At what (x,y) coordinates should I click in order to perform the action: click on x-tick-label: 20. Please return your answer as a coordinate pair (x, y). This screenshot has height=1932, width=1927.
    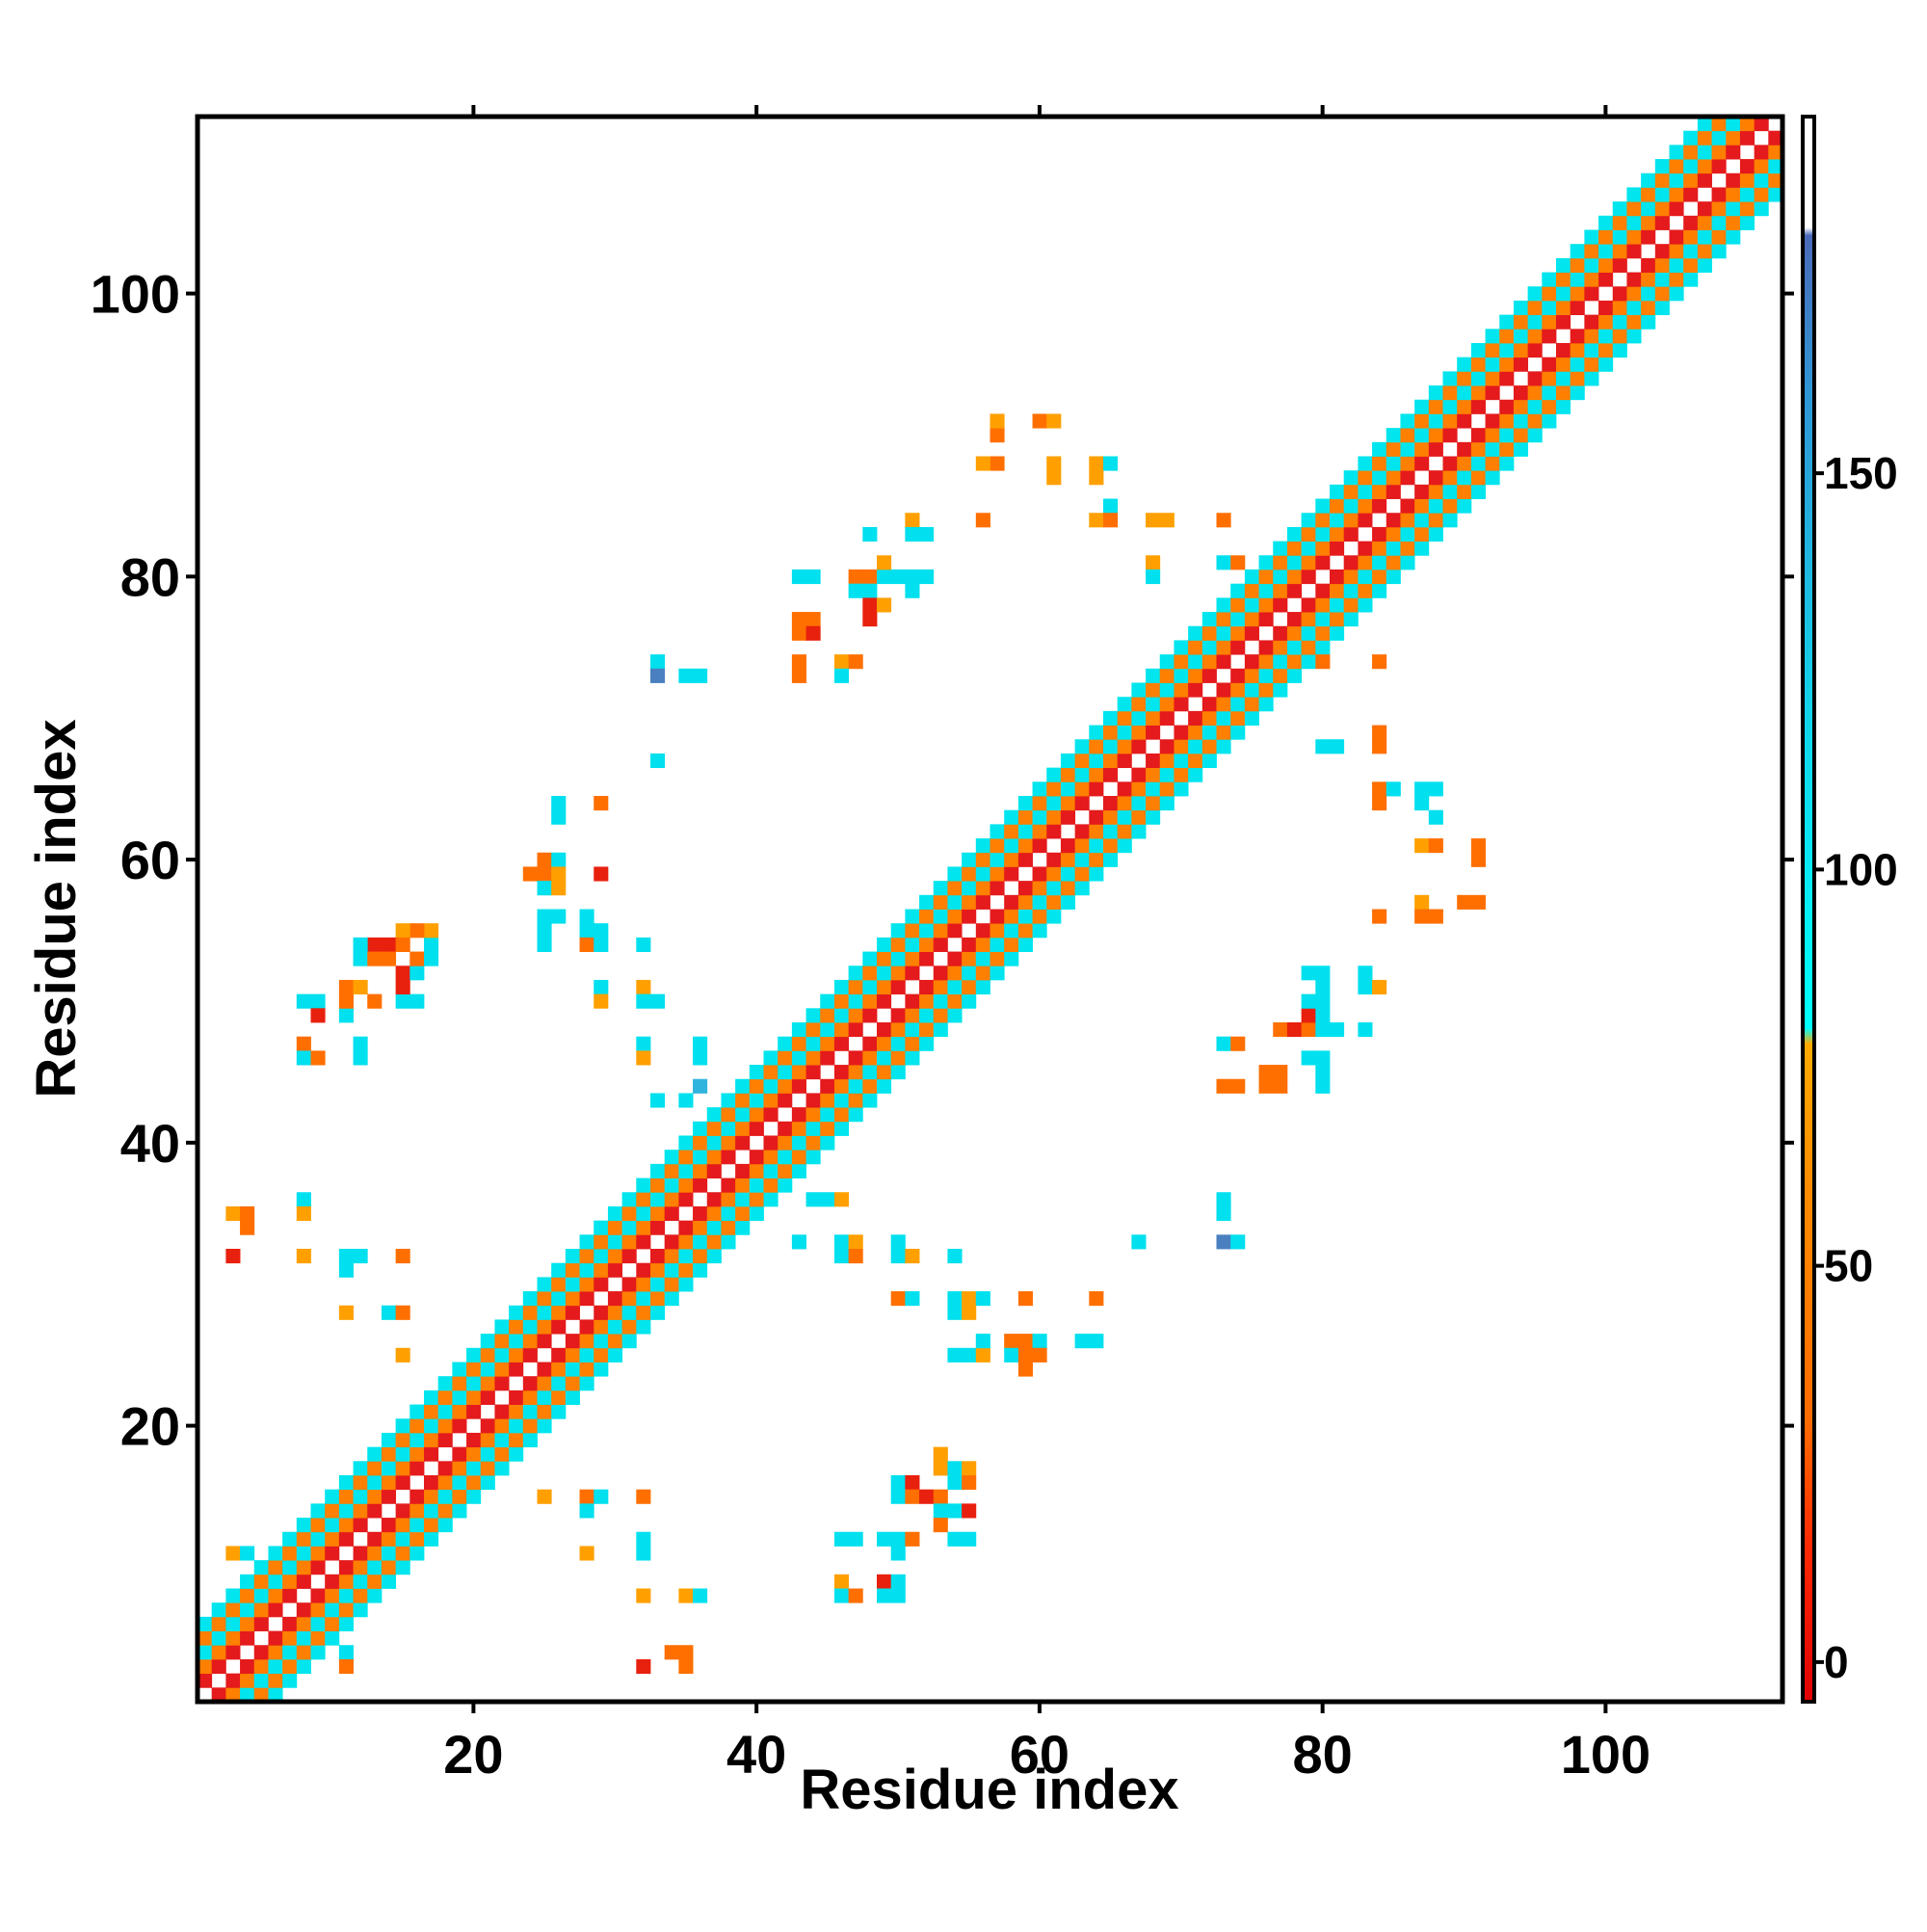
    Looking at the image, I should click on (473, 1754).